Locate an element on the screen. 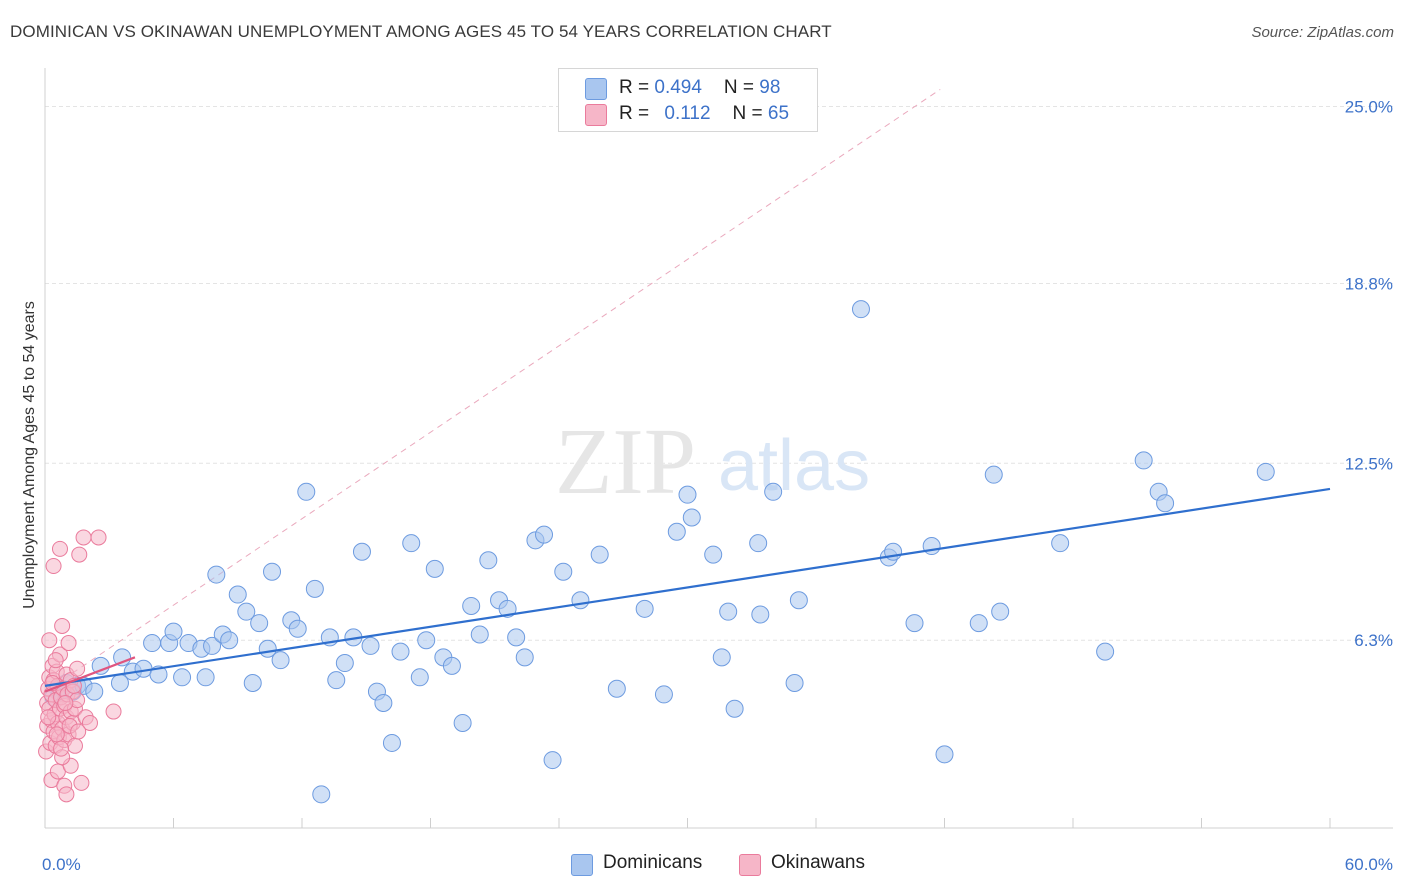  source-label: Source: ZipAtlas.com is located at coordinates (1322, 32).